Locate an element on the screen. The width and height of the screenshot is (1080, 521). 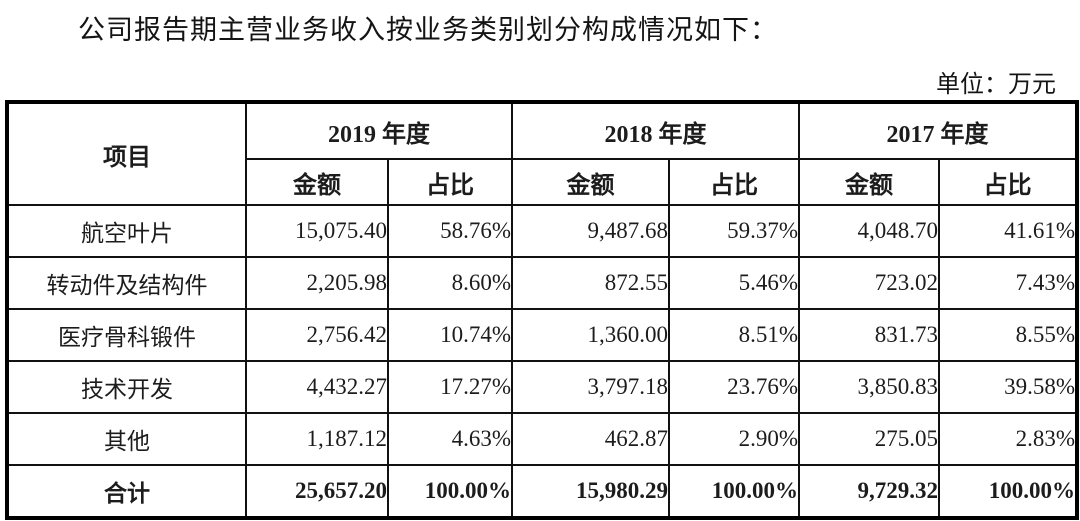
ratio-2017-cell: 2.83% is located at coordinates (1008, 439).